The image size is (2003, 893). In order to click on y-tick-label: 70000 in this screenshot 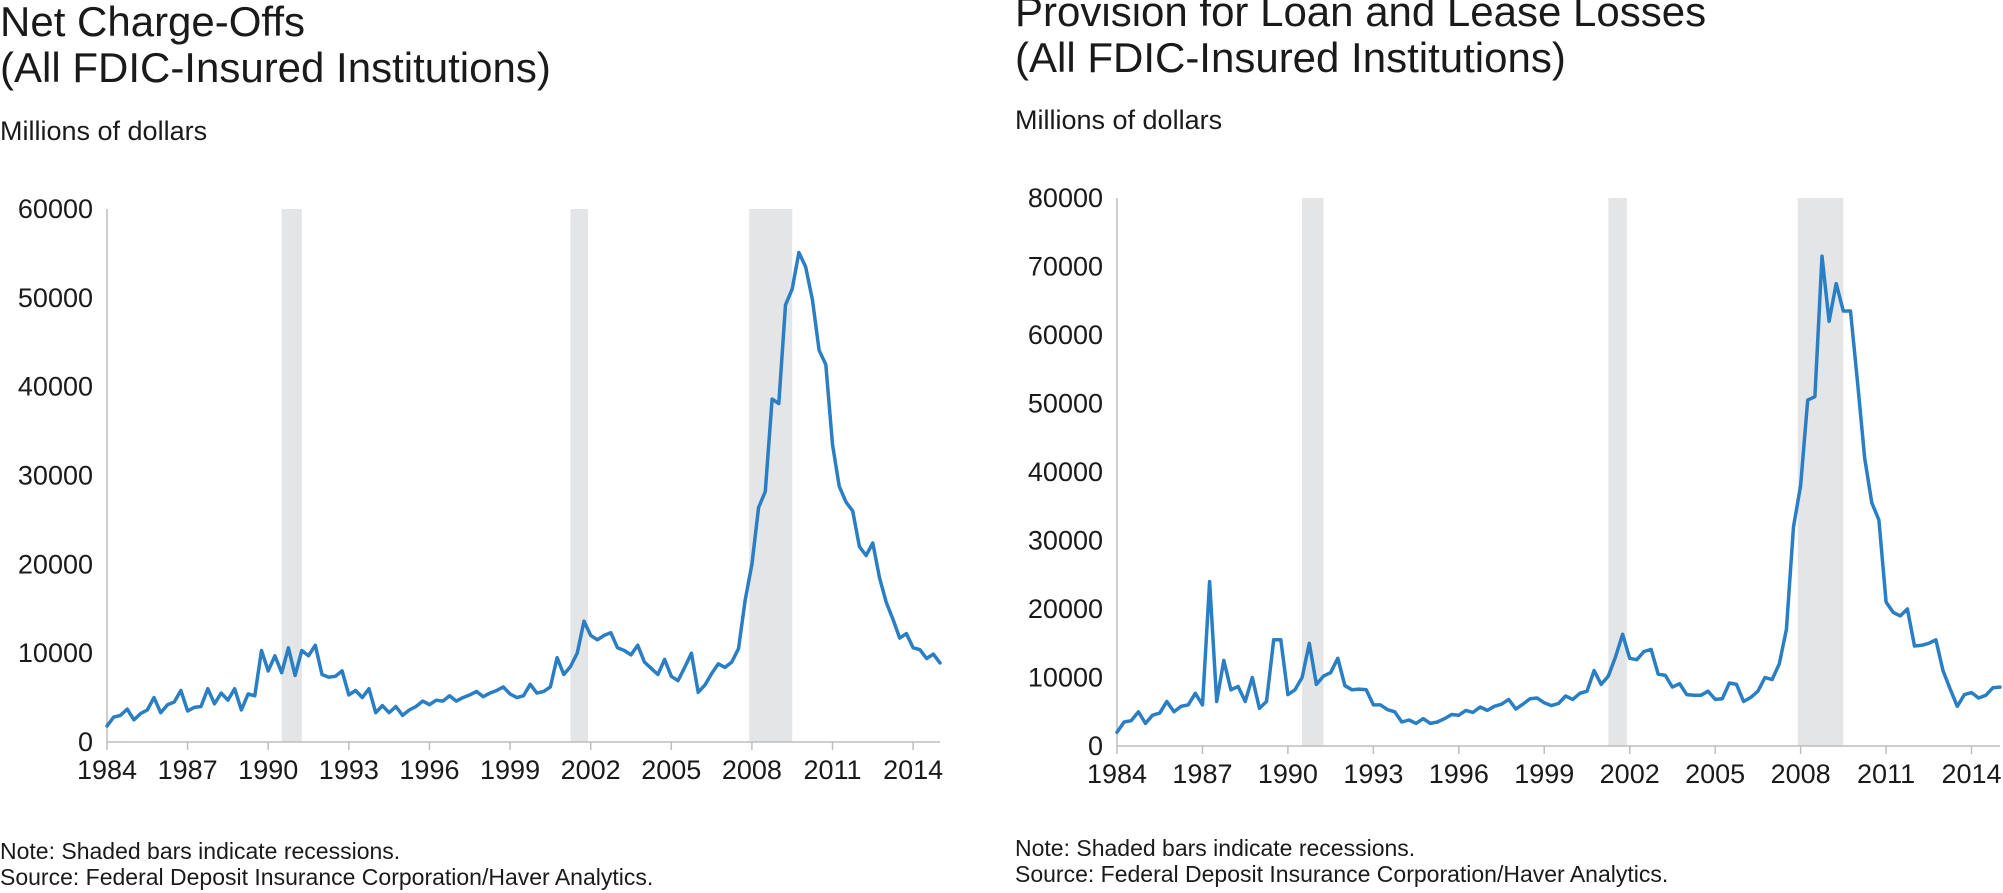, I will do `click(1065, 267)`.